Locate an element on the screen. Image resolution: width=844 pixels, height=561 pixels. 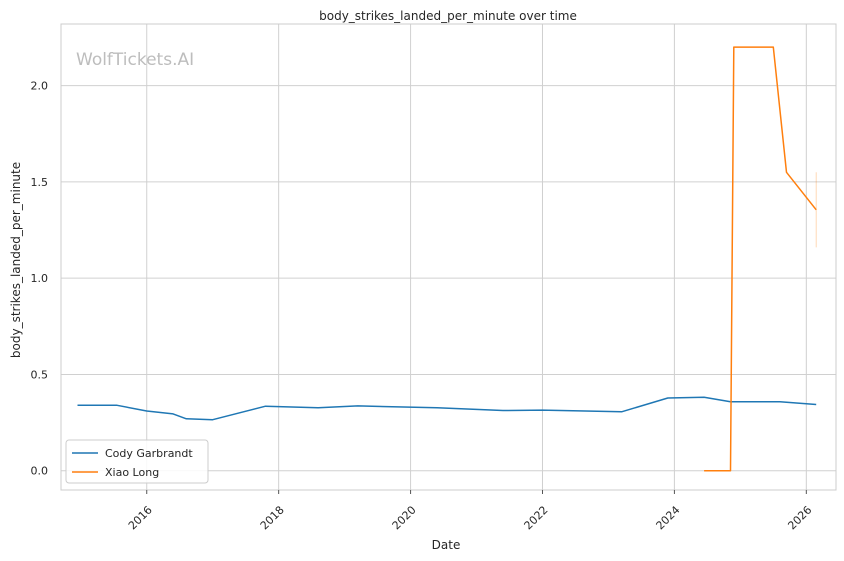
legend-label-xiao-long: Xiao Long is located at coordinates (132, 472).